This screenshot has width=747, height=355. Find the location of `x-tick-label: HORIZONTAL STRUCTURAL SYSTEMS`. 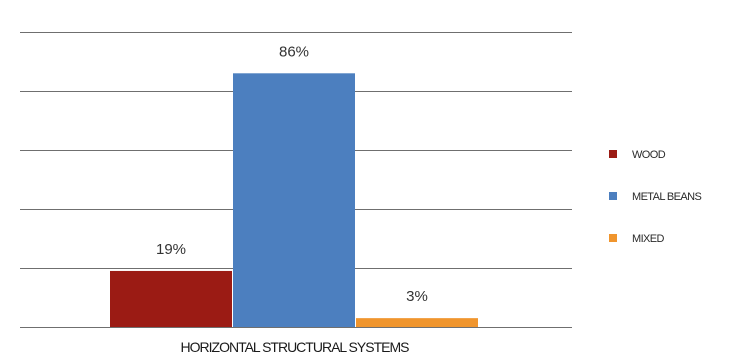

x-tick-label: HORIZONTAL STRUCTURAL SYSTEMS is located at coordinates (295, 347).